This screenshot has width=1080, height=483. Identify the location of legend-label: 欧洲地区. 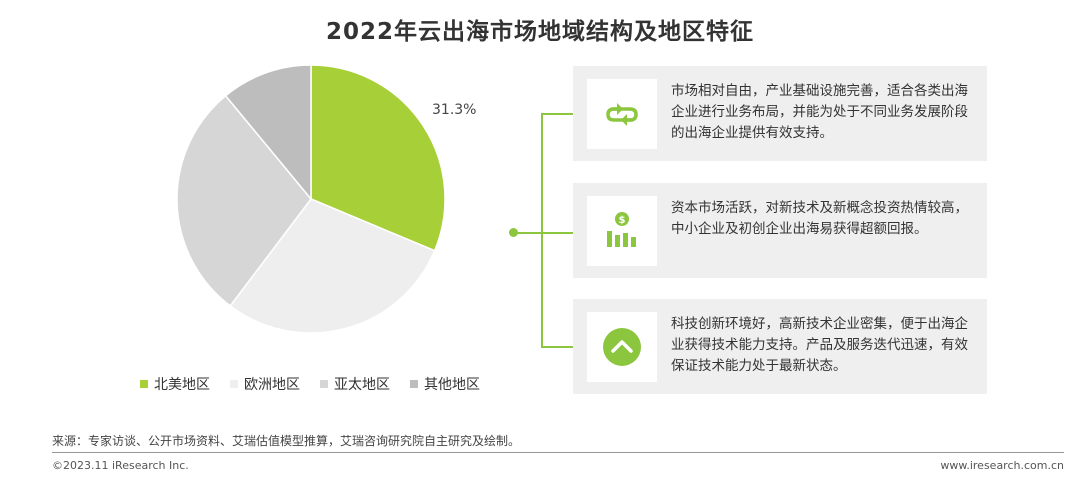
(272, 385).